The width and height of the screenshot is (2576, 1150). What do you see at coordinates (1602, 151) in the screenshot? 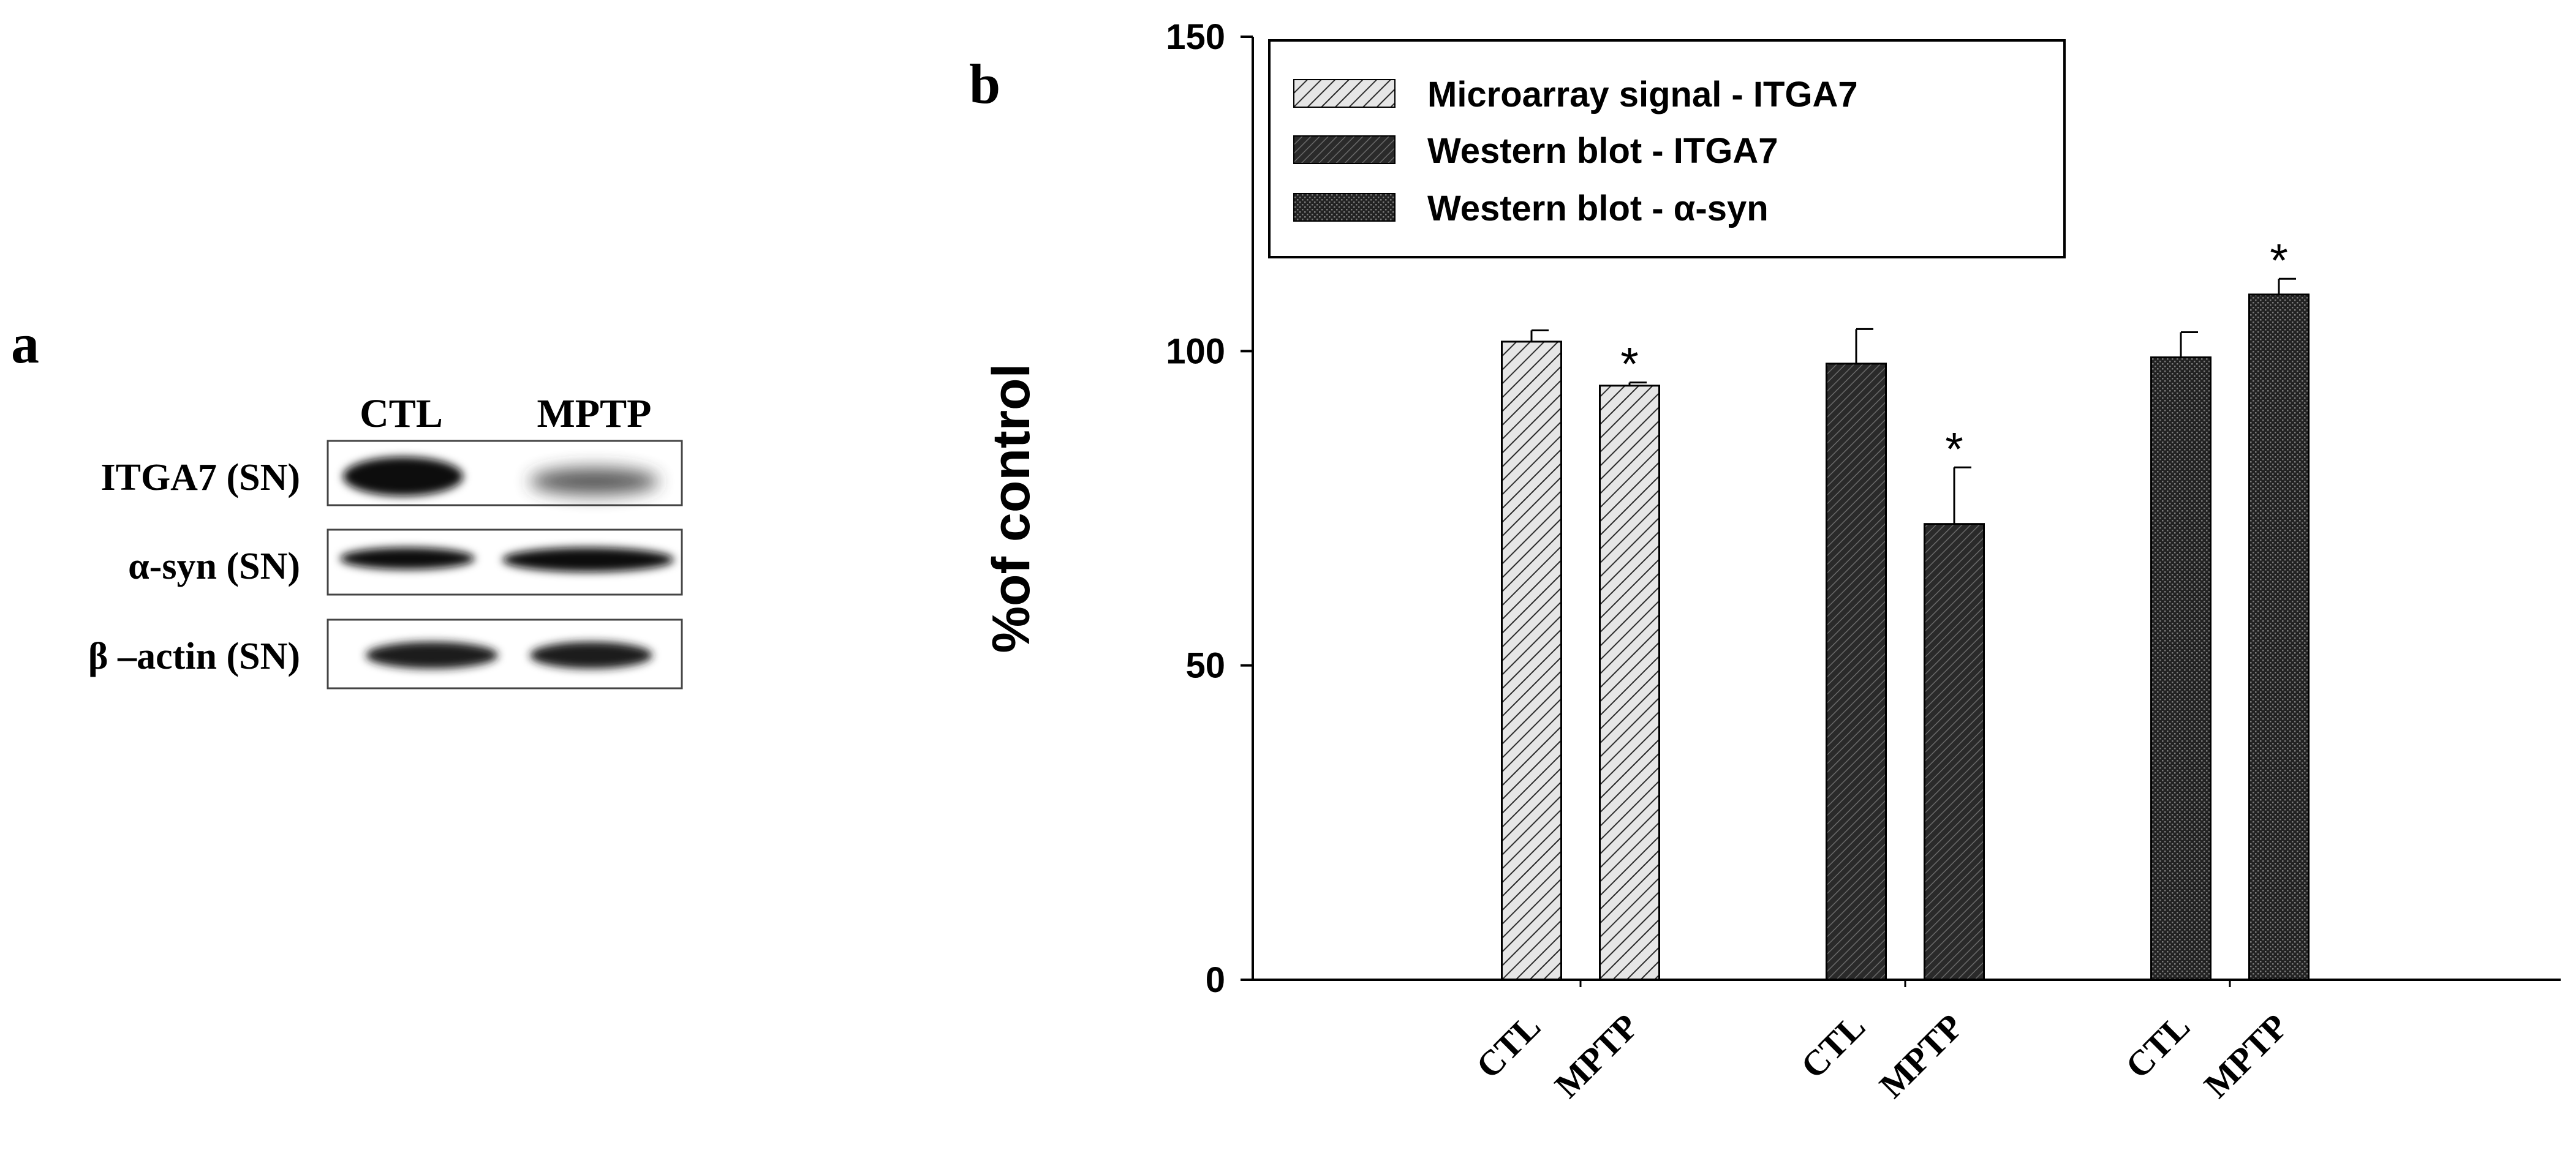
I see `legend-label-wb-itga7: Western blot - ITGA7` at bounding box center [1602, 151].